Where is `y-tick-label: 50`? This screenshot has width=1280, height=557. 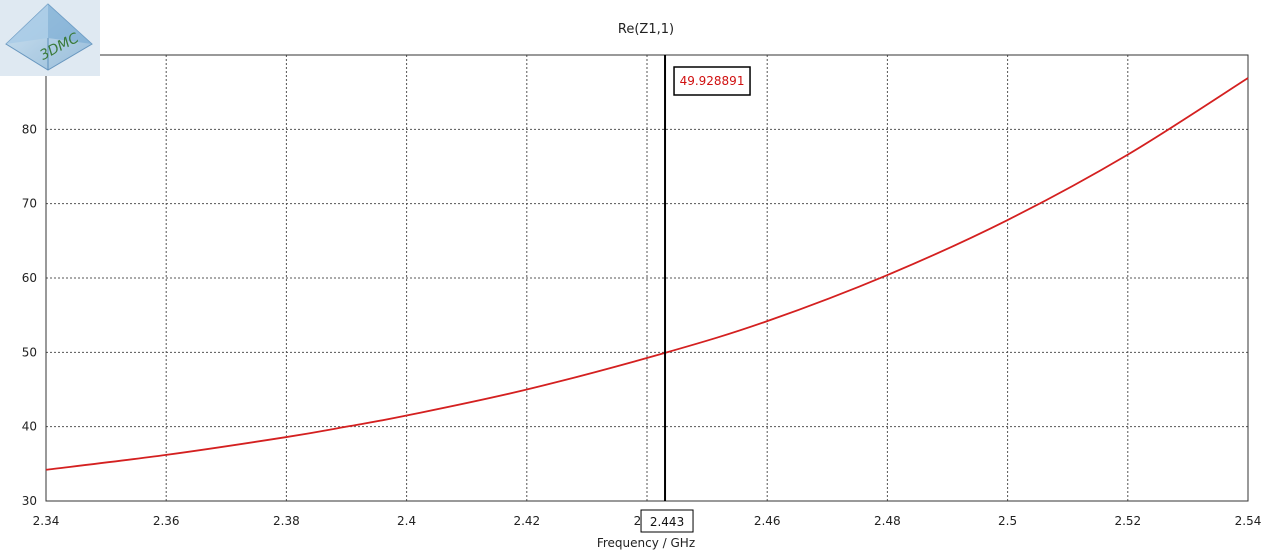
y-tick-label: 50 is located at coordinates (29, 352).